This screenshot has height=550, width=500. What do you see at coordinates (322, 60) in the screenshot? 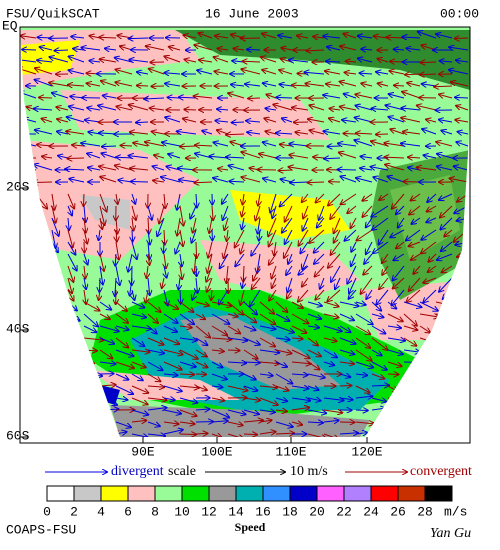
I see `land` at bounding box center [322, 60].